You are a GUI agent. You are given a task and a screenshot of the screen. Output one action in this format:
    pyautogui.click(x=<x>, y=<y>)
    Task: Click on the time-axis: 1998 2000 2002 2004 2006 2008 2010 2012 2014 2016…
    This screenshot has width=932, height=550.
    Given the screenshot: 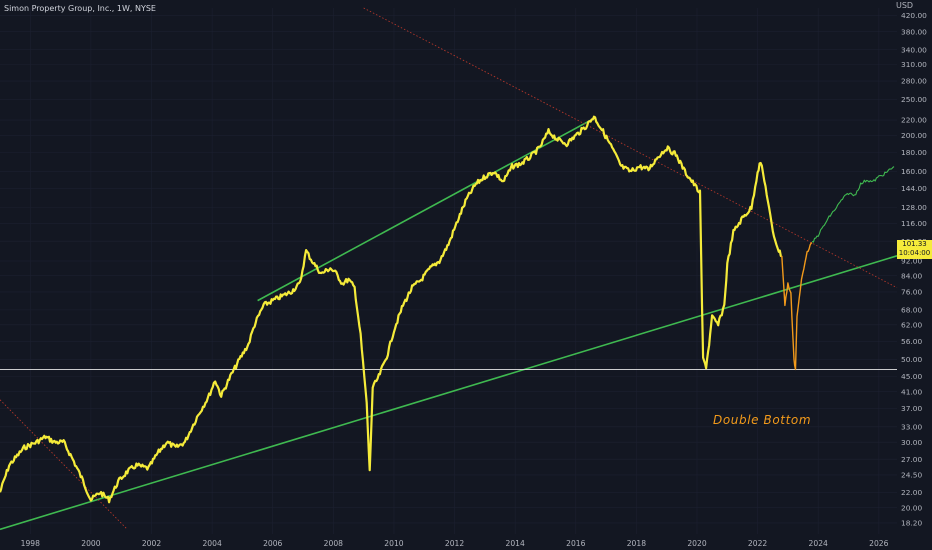 What is the action you would take?
    pyautogui.click(x=455, y=543)
    